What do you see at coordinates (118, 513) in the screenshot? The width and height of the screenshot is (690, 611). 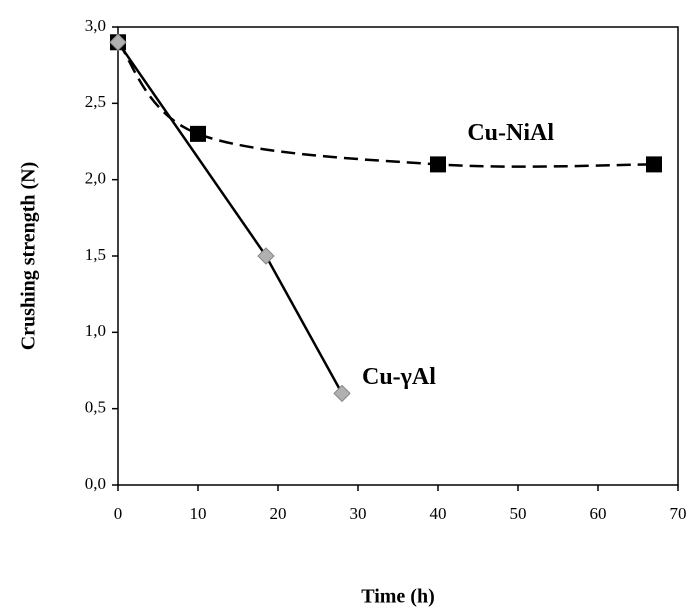 I see `x-tick-label: 0` at bounding box center [118, 513].